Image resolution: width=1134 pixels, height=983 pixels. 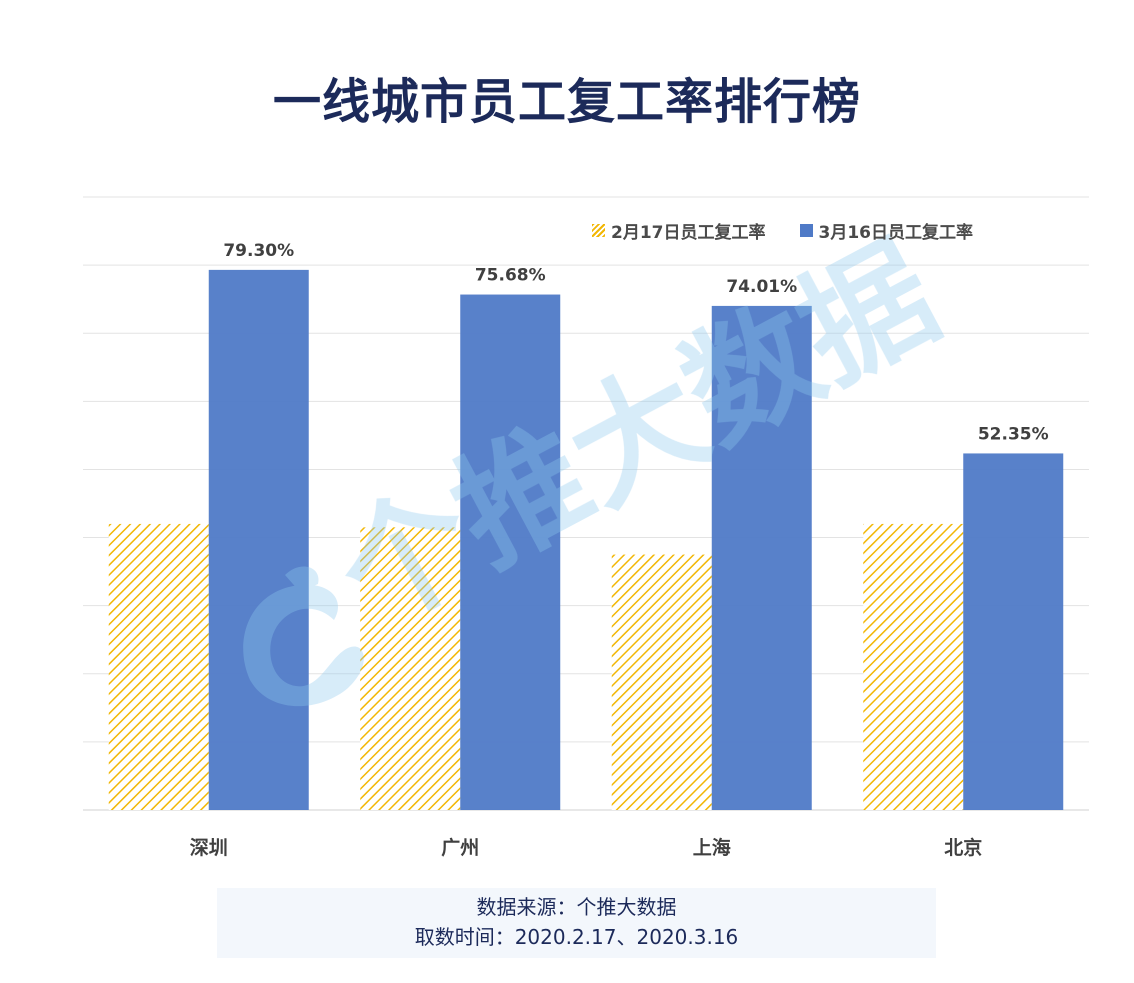 What do you see at coordinates (712, 847) in the screenshot?
I see `category-label-2: 上海` at bounding box center [712, 847].